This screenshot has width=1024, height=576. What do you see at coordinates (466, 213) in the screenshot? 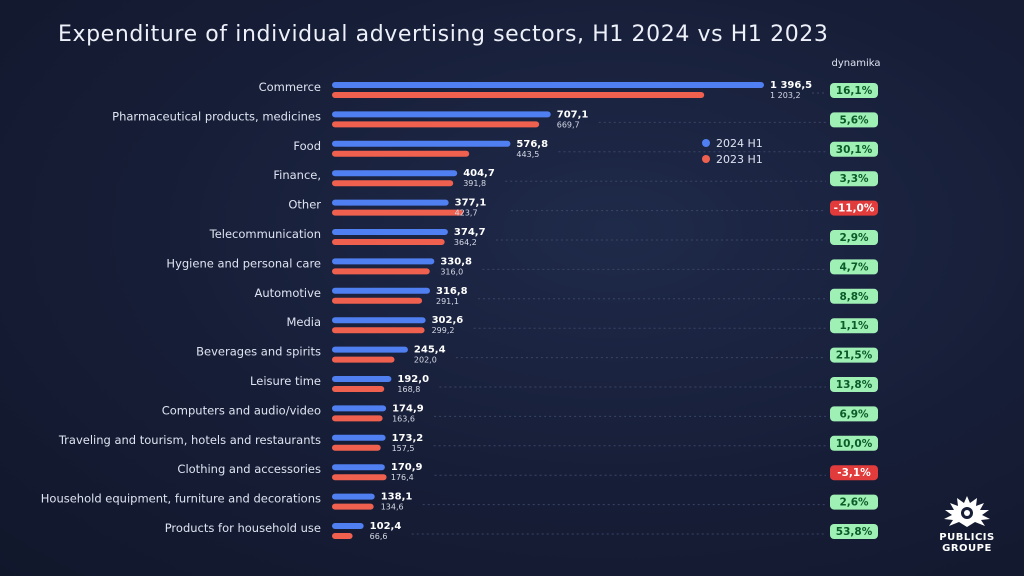
I see `value-label-2023: 423,7` at bounding box center [466, 213].